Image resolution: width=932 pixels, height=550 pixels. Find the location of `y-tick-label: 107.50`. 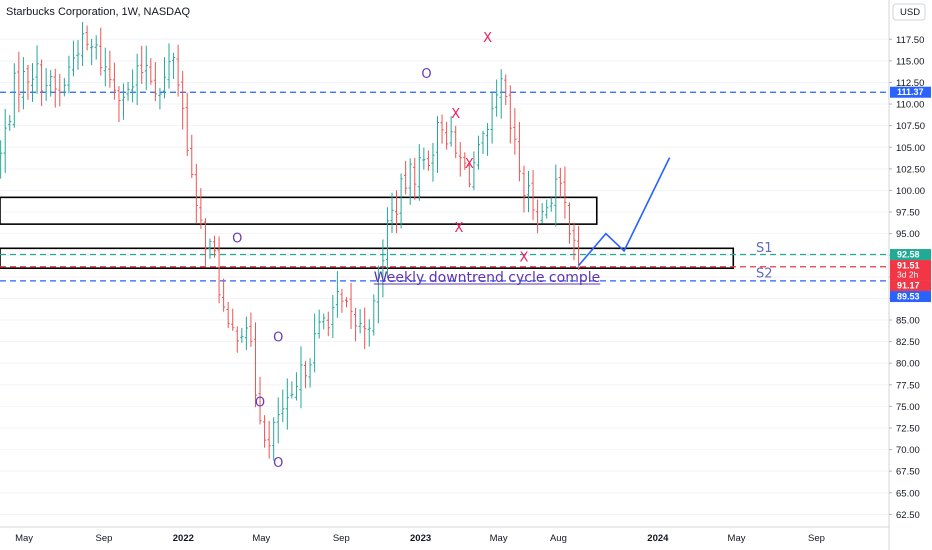

y-tick-label: 107.50 is located at coordinates (910, 126).